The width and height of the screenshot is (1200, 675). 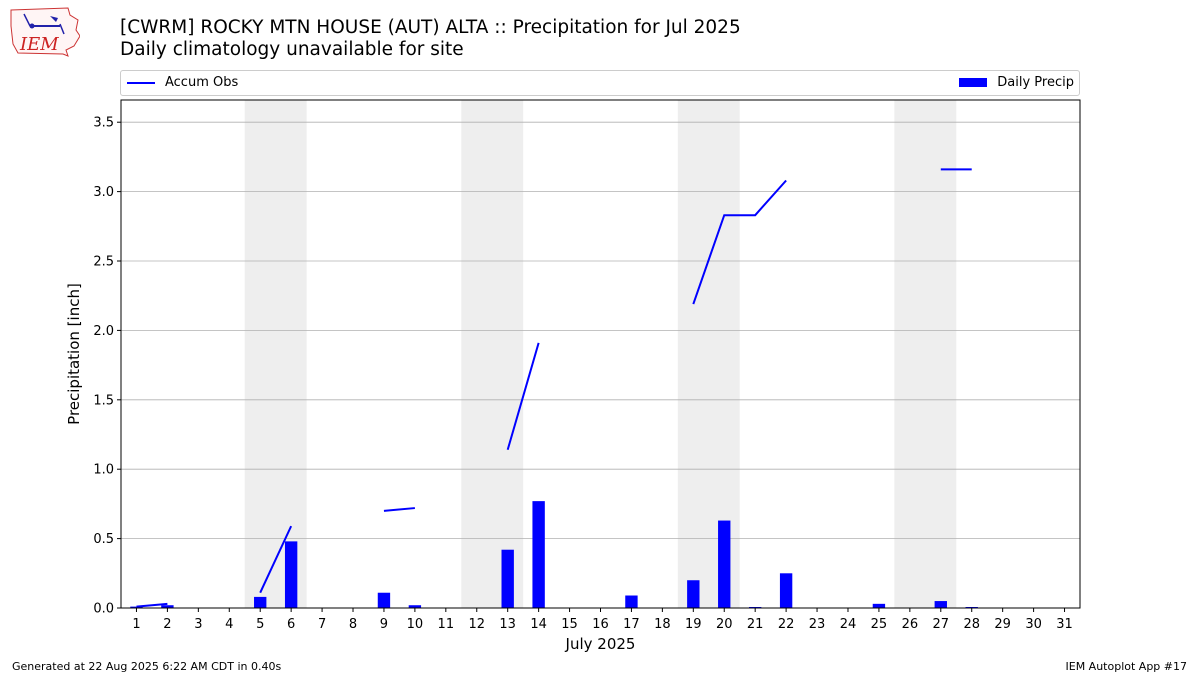 What do you see at coordinates (103, 539) in the screenshot?
I see `y-tick-label: 0.5` at bounding box center [103, 539].